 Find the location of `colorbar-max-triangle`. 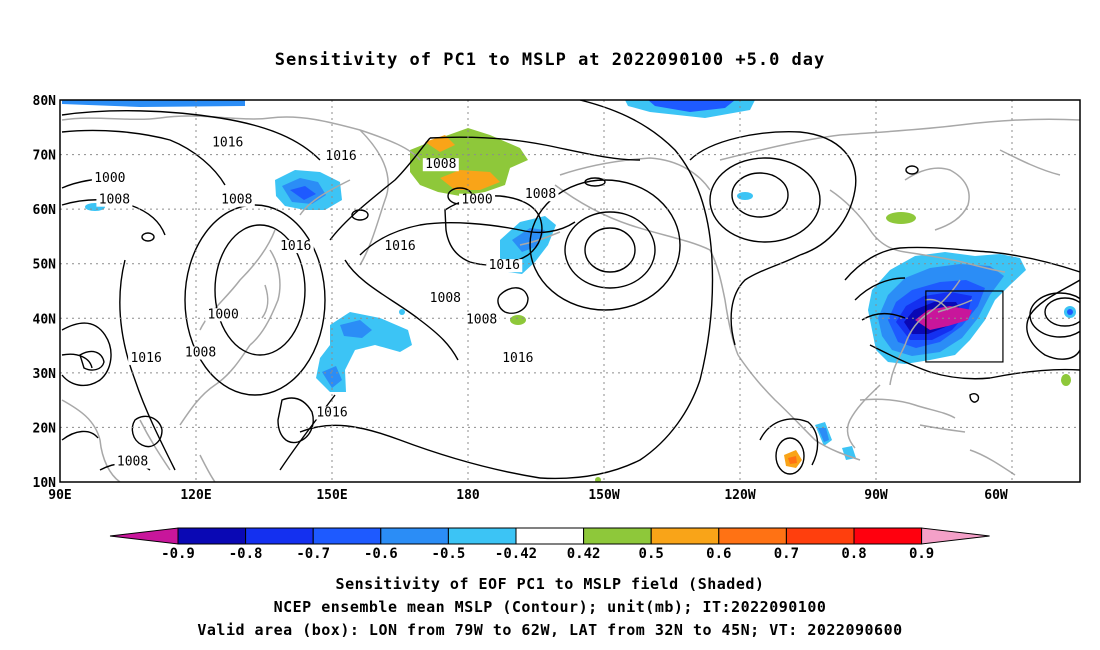

colorbar-max-triangle is located at coordinates (955, 536).